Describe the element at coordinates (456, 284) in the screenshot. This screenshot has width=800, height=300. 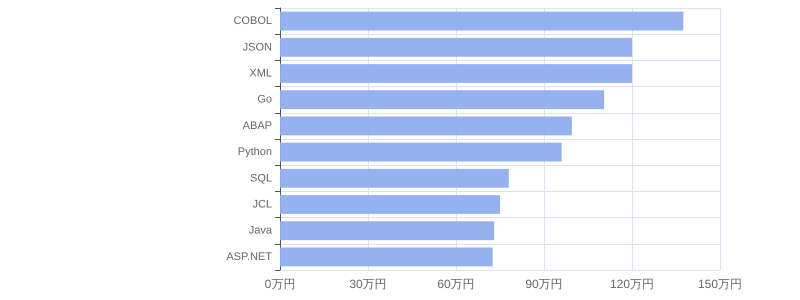
I see `x-tick-label: 60万円` at that location.